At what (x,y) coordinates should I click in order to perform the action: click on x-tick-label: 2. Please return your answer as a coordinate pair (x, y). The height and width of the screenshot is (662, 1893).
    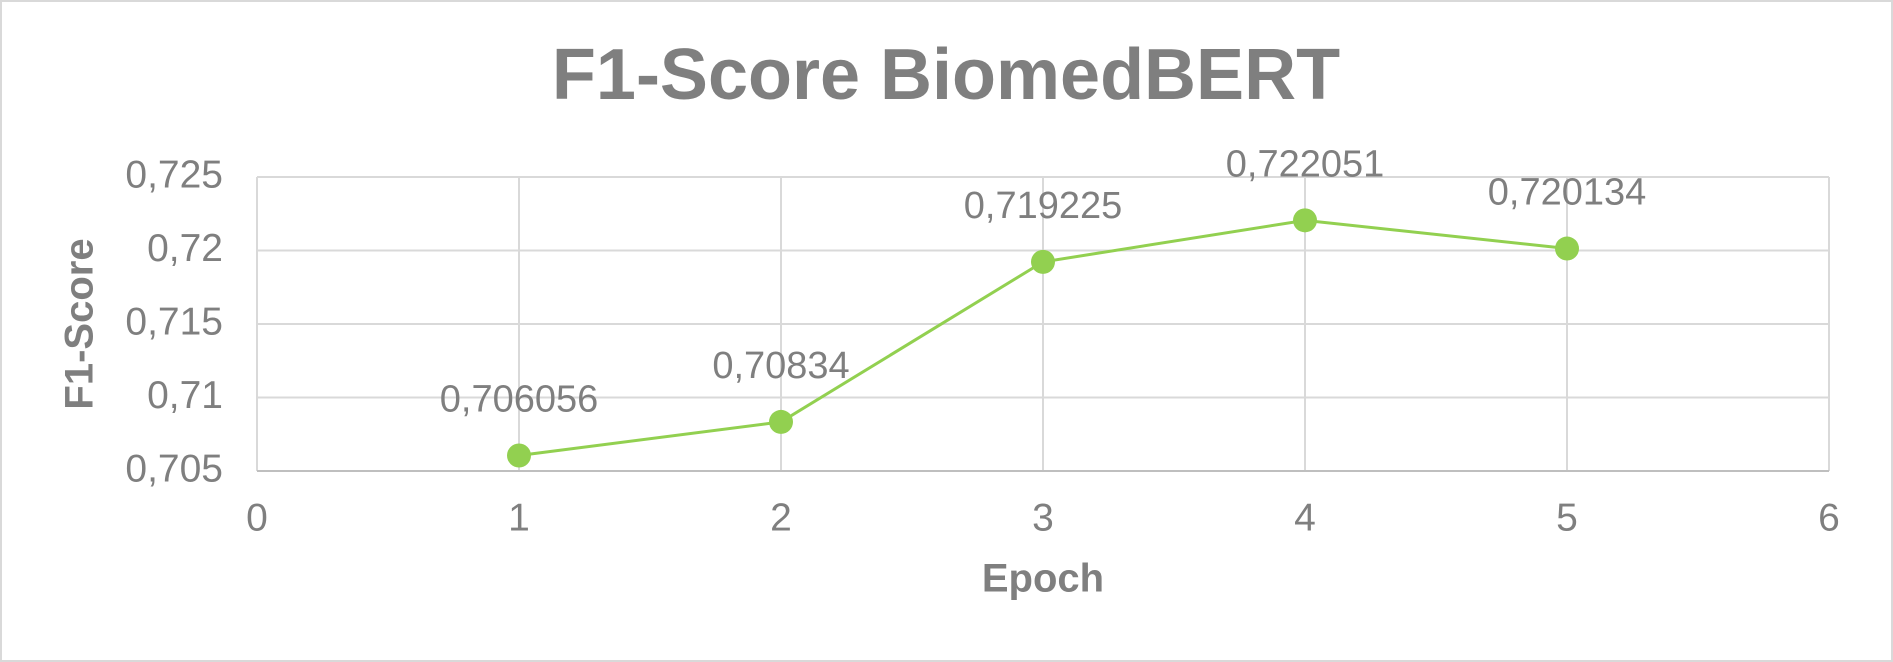
    Looking at the image, I should click on (781, 517).